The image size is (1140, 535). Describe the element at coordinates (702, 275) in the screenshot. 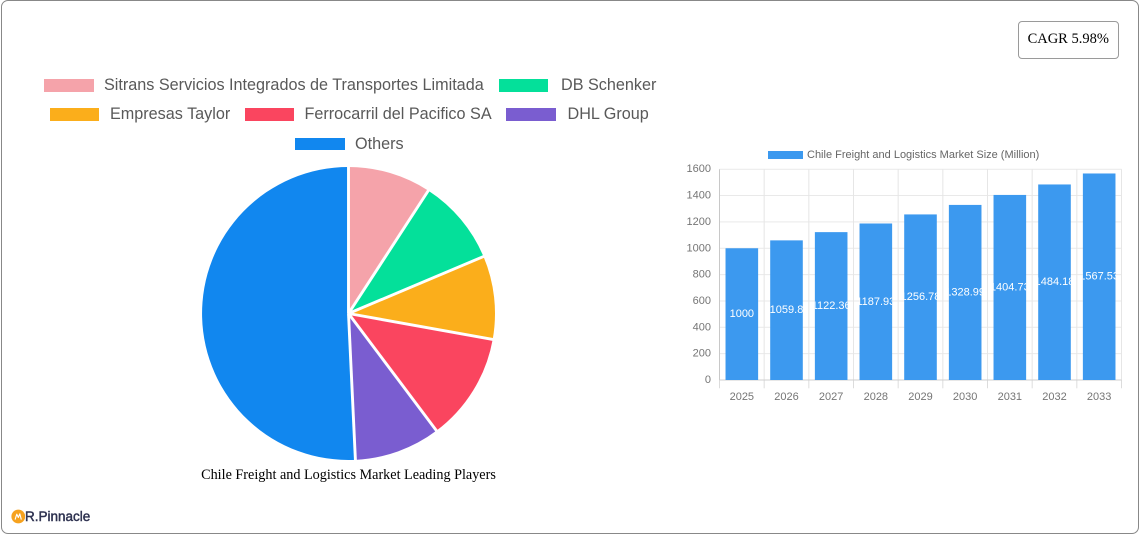

I see `svg-text: 800` at that location.